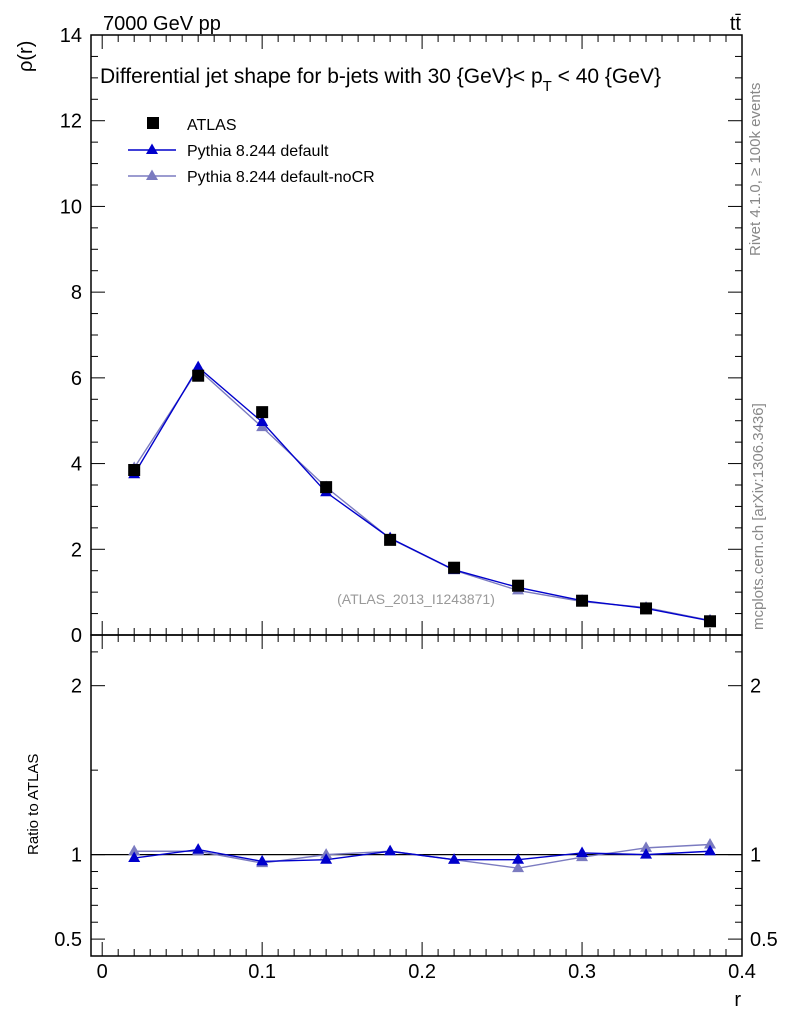  I want to click on legend-label-default: Pythia 8.244 default, so click(258, 151).